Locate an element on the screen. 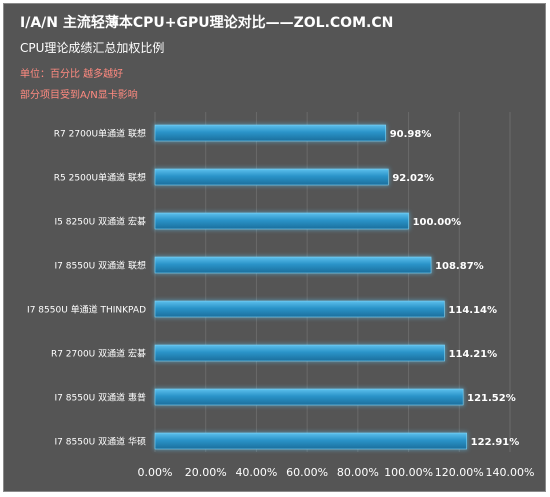 The image size is (550, 497). category-label: R7 2700U单通道 联想 is located at coordinates (100, 134).